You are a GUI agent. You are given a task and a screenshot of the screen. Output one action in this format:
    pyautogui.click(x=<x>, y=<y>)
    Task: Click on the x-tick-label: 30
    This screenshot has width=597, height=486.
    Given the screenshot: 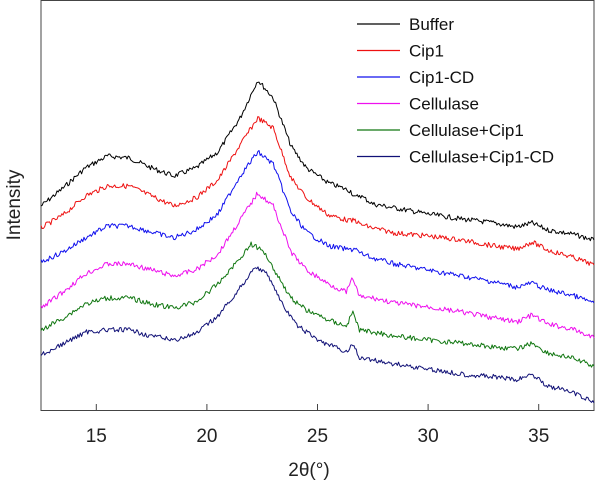 What is the action you would take?
    pyautogui.click(x=428, y=436)
    